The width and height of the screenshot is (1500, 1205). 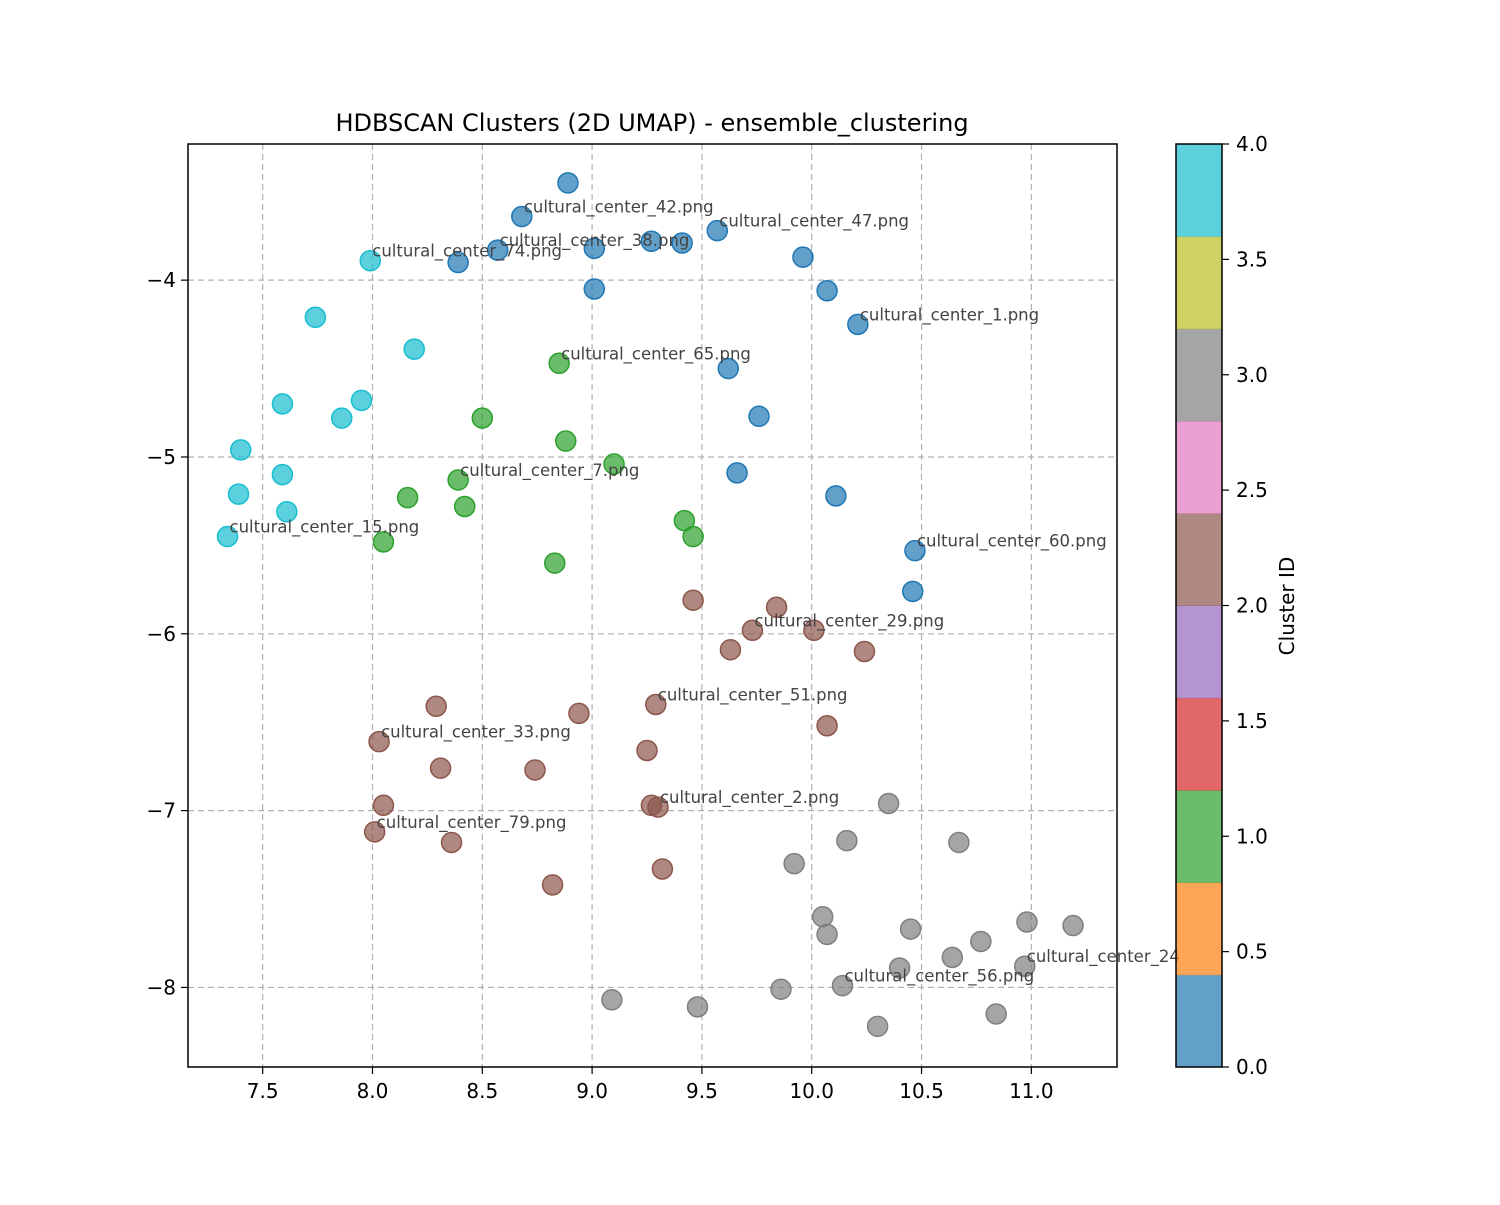 What do you see at coordinates (476, 733) in the screenshot?
I see `annotation-11: cultural_center_33.png` at bounding box center [476, 733].